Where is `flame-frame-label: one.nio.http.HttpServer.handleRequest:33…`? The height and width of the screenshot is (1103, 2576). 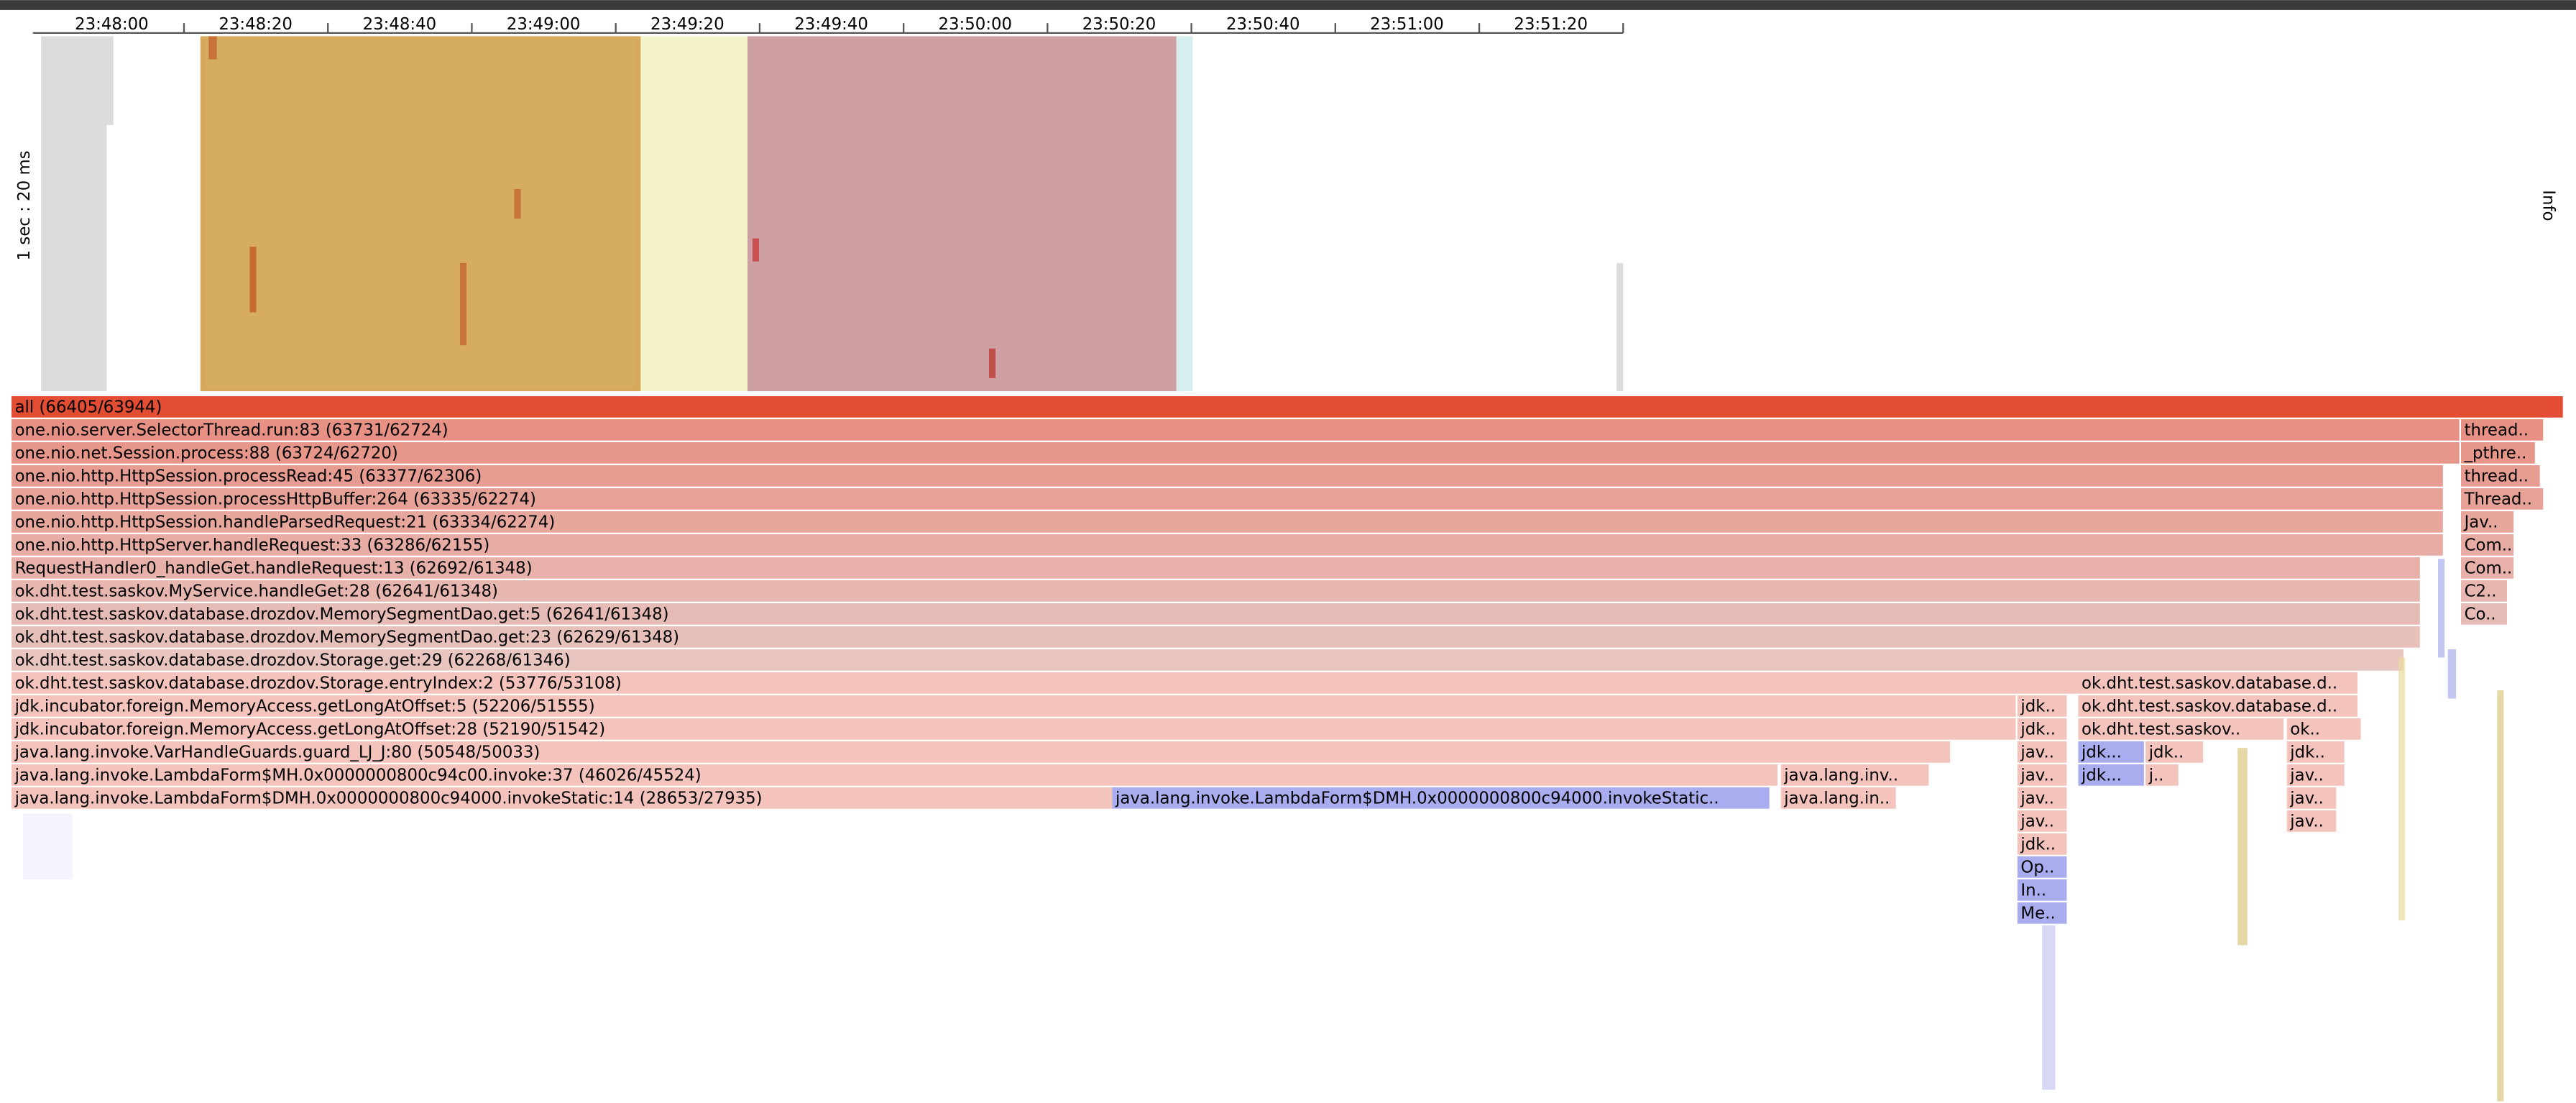
flame-frame-label: one.nio.http.HttpServer.handleRequest:33… is located at coordinates (252, 545).